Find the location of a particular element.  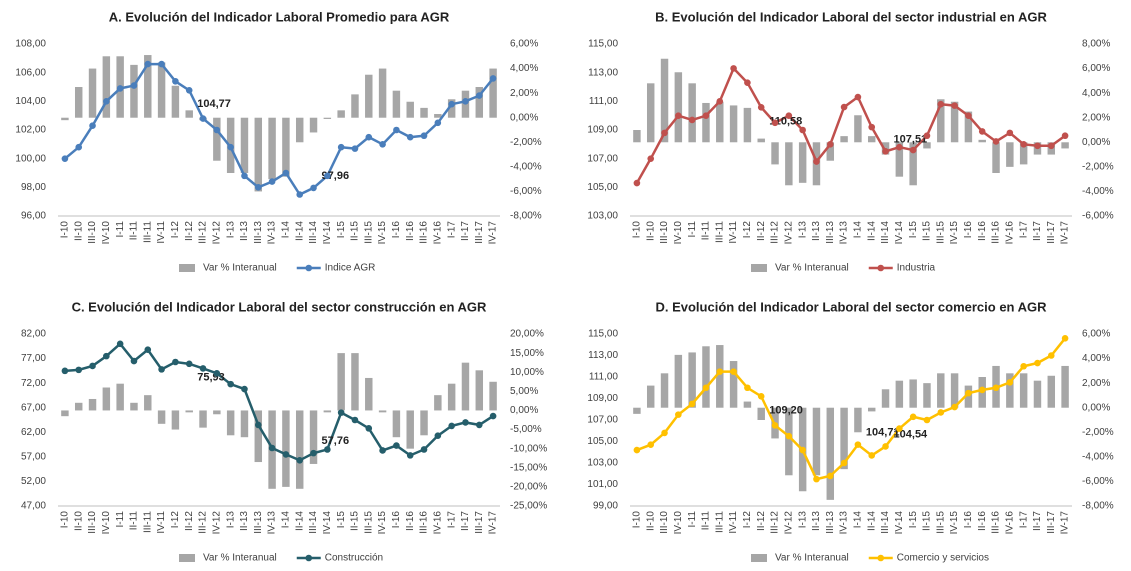

y-tick-label: 105,00 is located at coordinates (602, 187).